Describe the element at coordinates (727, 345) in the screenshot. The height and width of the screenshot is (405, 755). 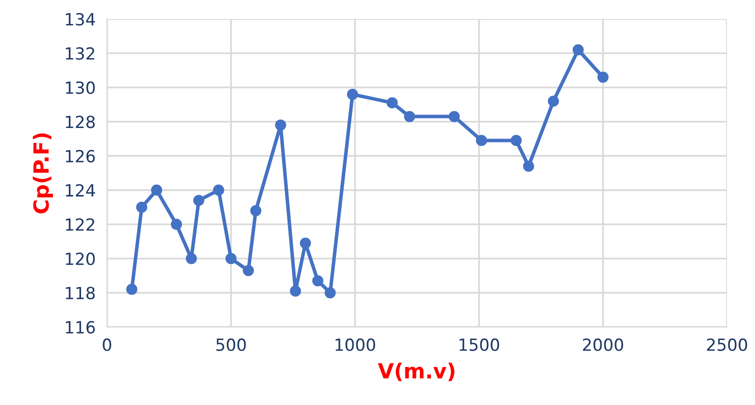
I see `x-tick-label: 2500` at that location.